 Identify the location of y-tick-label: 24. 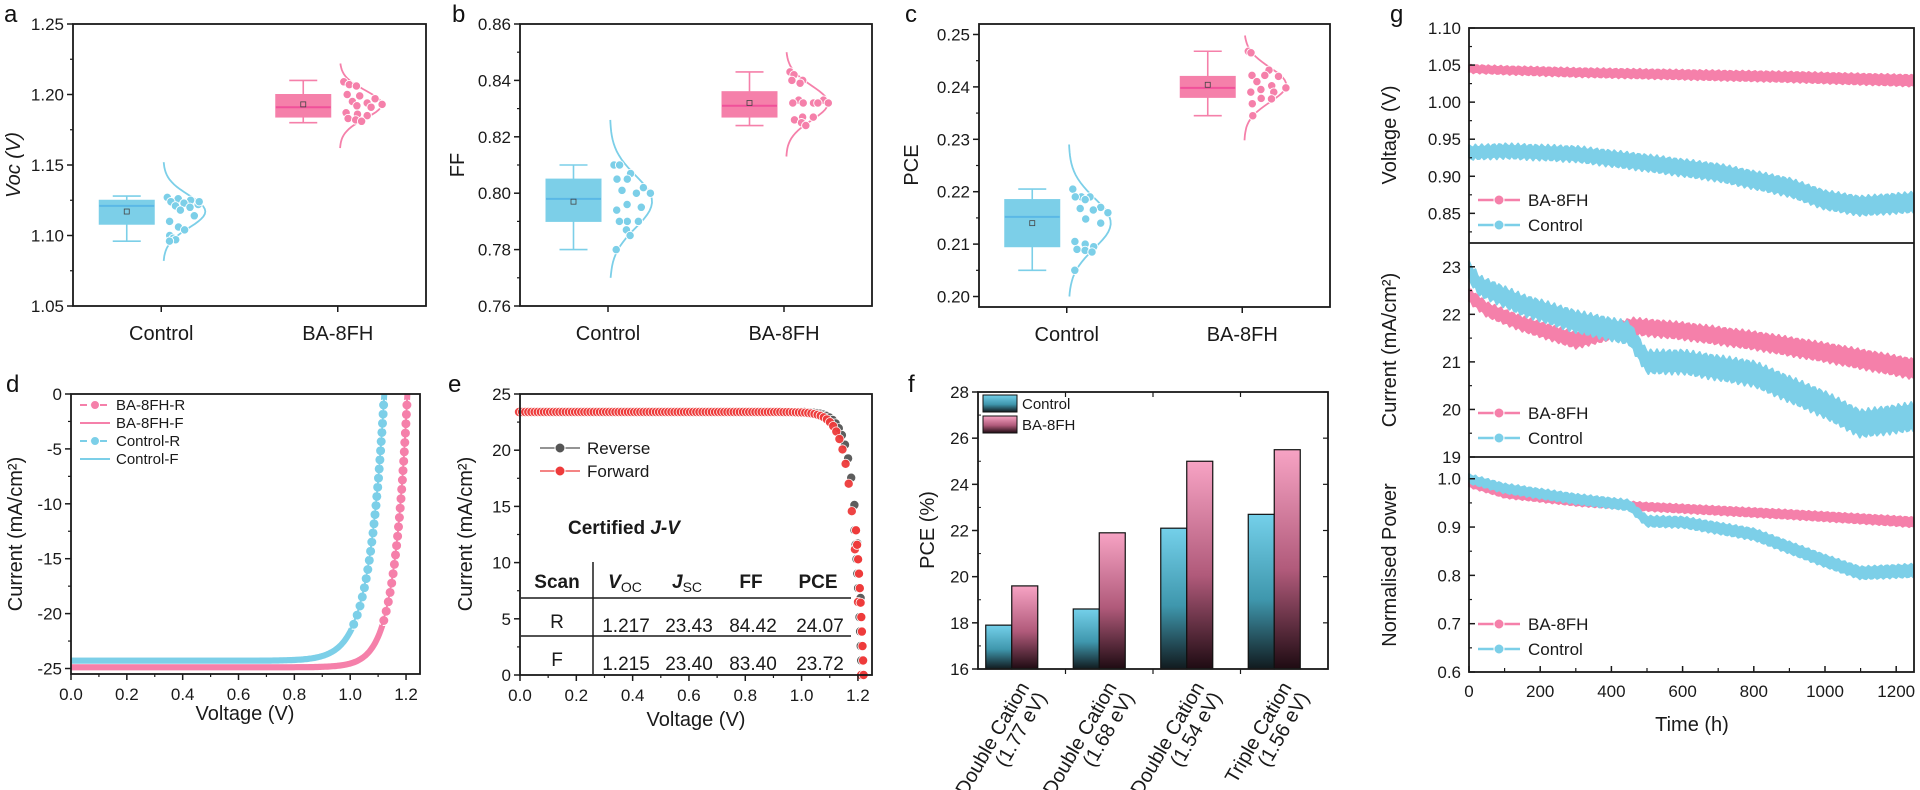
(959, 484).